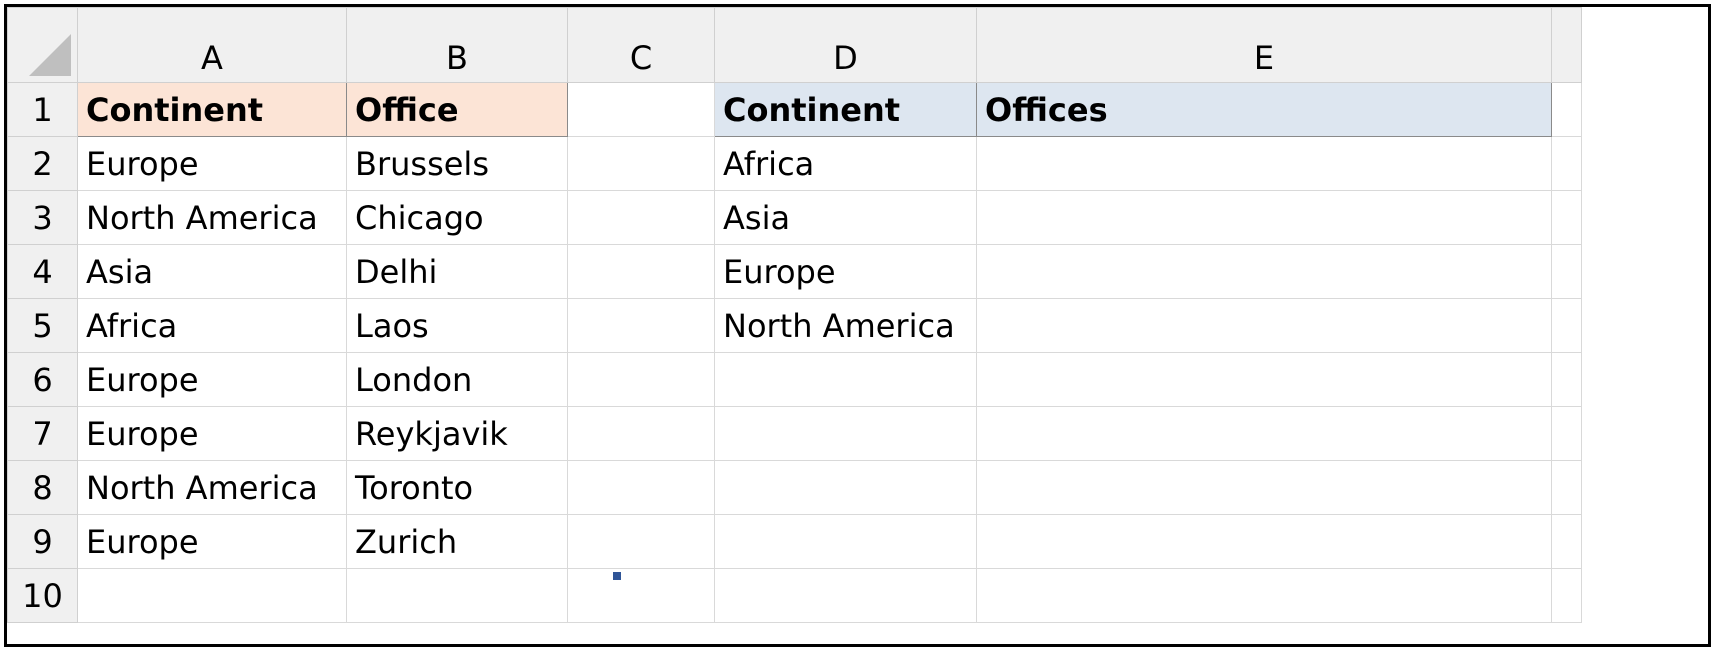  I want to click on cell-f3, so click(1566, 217).